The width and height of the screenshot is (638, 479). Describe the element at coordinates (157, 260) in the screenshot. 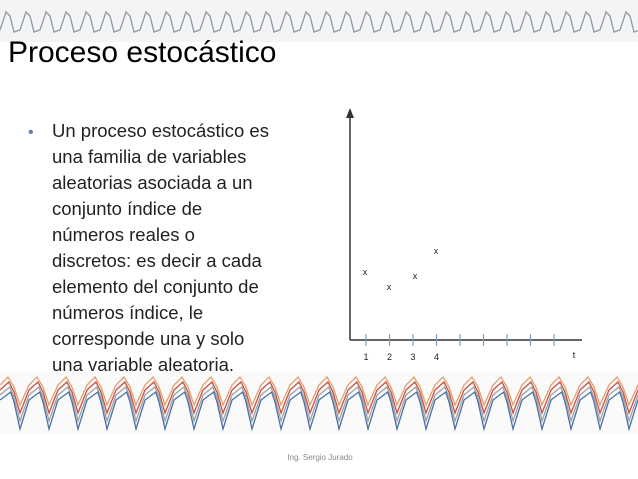

I see `bullet-line: discretos: es decir a cada` at that location.